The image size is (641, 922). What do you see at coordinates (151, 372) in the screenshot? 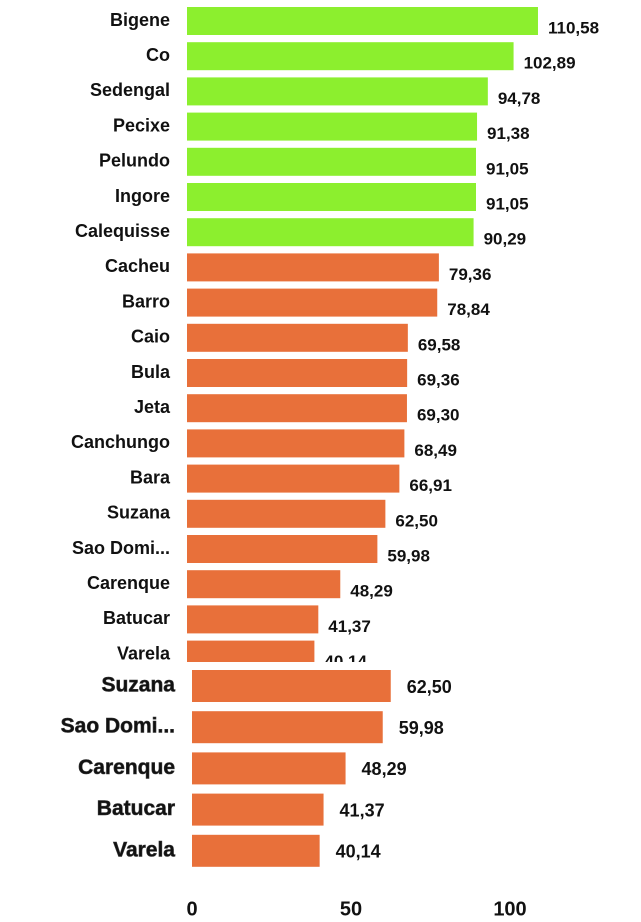
I see `category-label: Bula` at bounding box center [151, 372].